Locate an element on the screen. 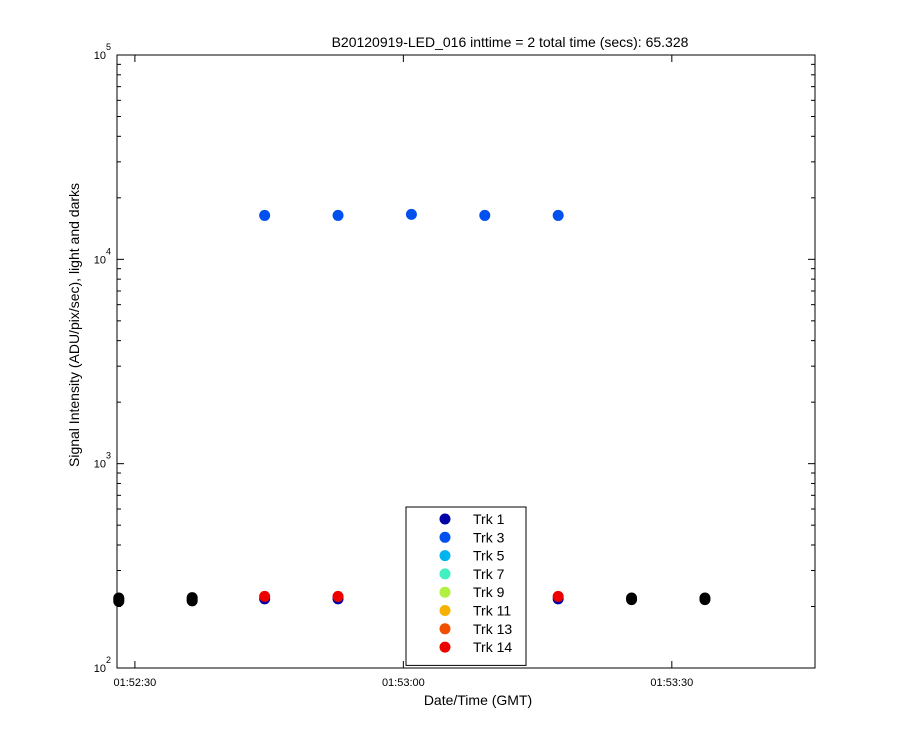  x-tick-label: 01:53:30 is located at coordinates (671, 683).